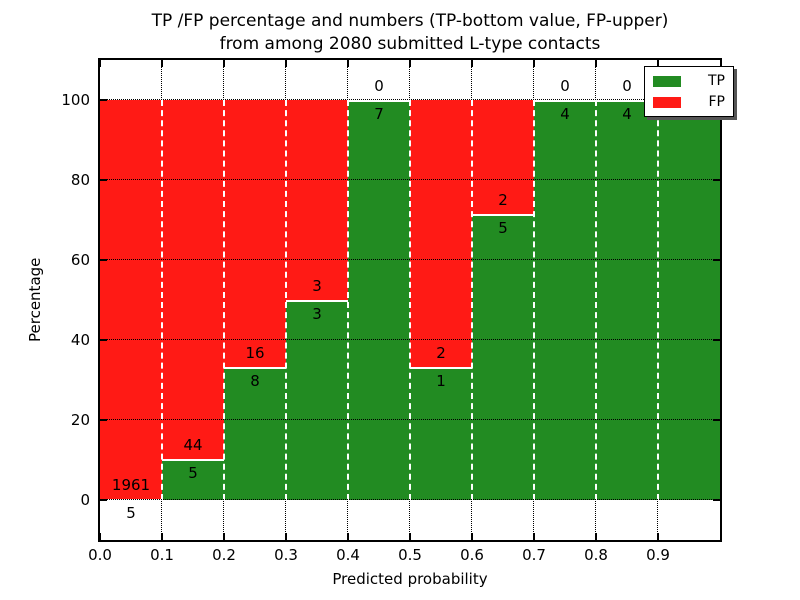 The image size is (800, 600). I want to click on y-tick-label: 60, so click(80, 260).